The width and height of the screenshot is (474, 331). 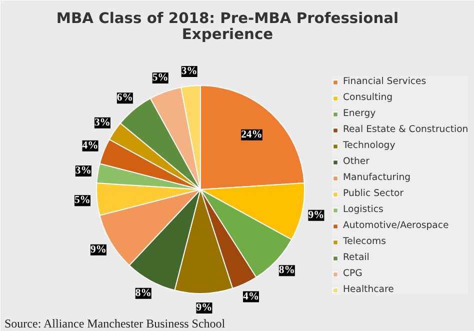 I want to click on legend-label: Technology, so click(x=369, y=145).